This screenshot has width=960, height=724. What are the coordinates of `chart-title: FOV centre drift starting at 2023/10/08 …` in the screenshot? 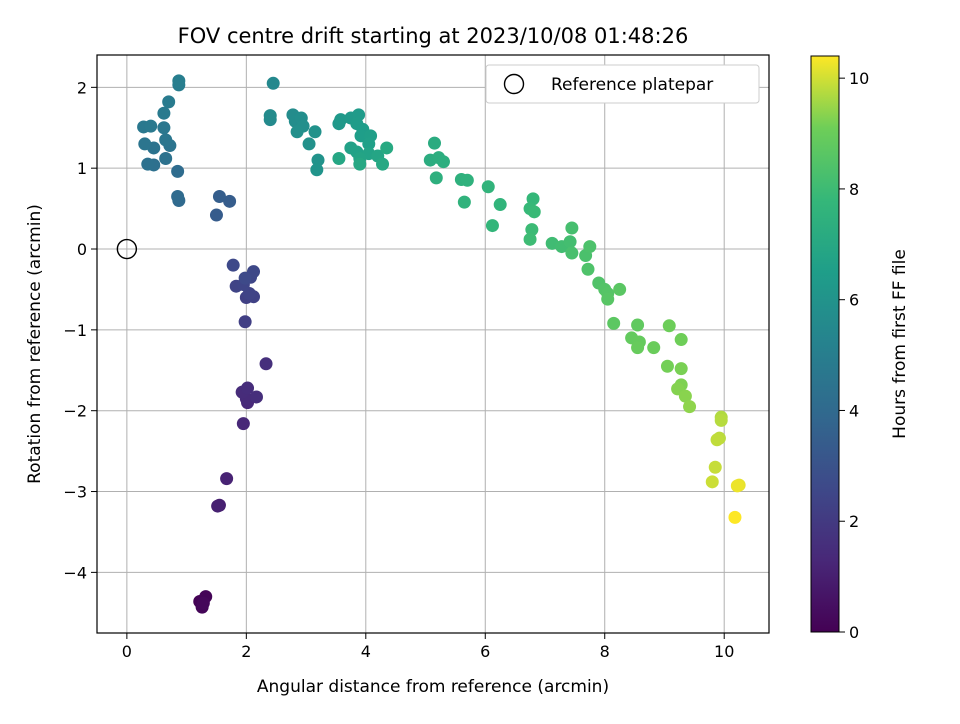 It's located at (433, 36).